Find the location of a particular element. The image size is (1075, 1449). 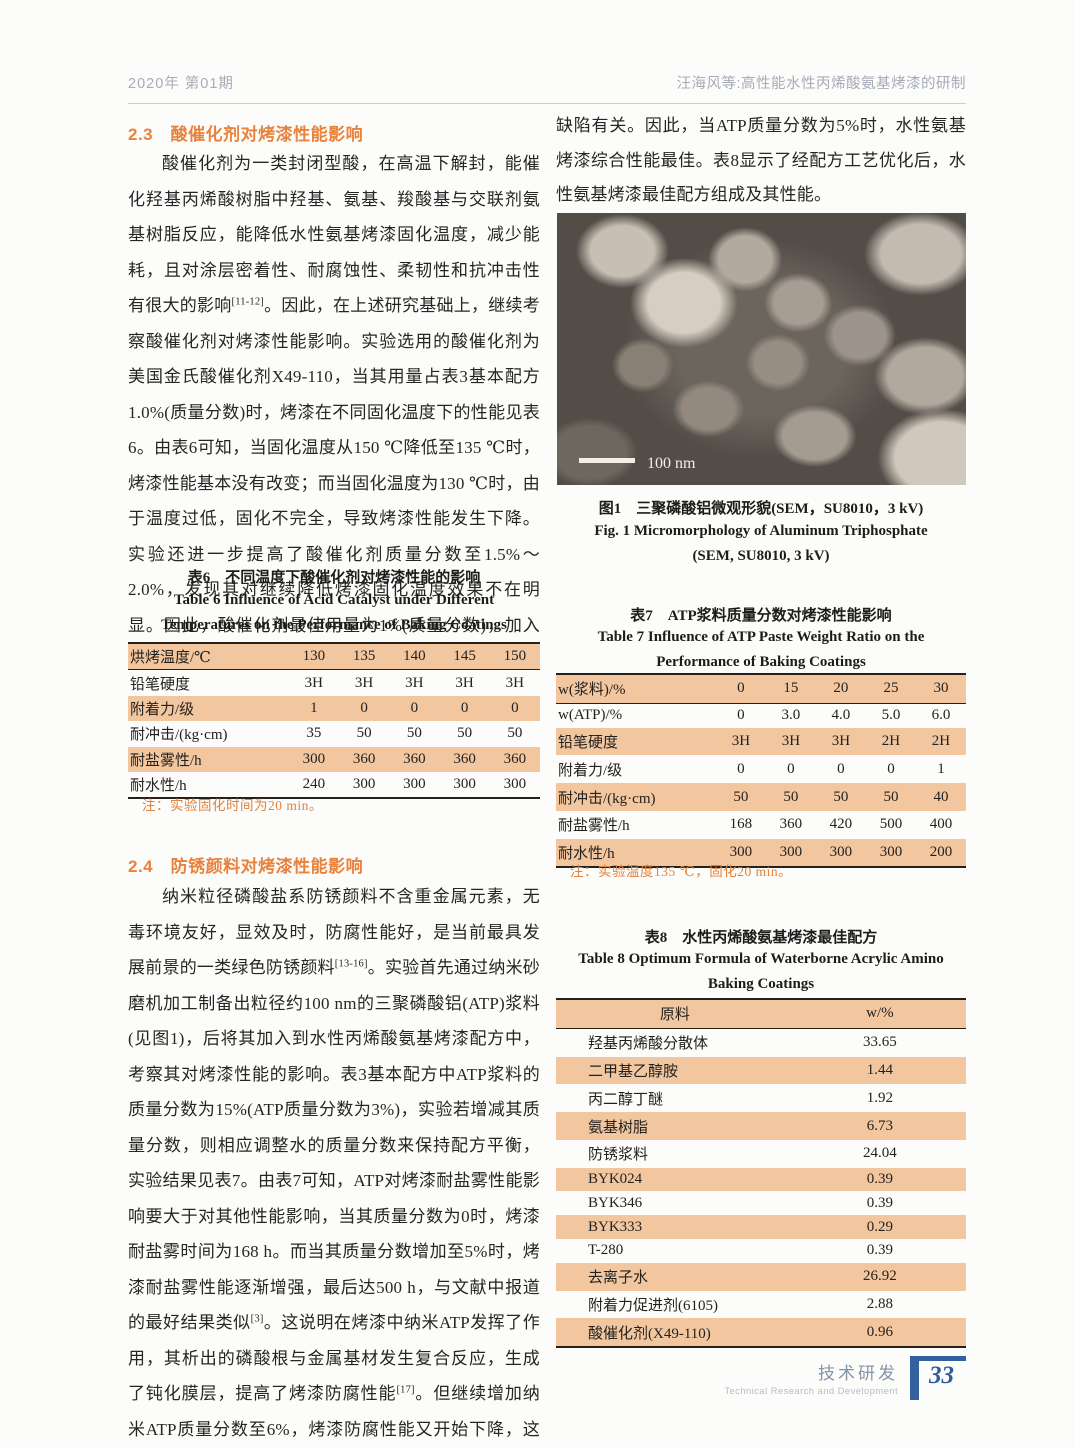

table-row: 耐冲击/(kg·cm) 35 50 50 50 50 is located at coordinates (334, 733).